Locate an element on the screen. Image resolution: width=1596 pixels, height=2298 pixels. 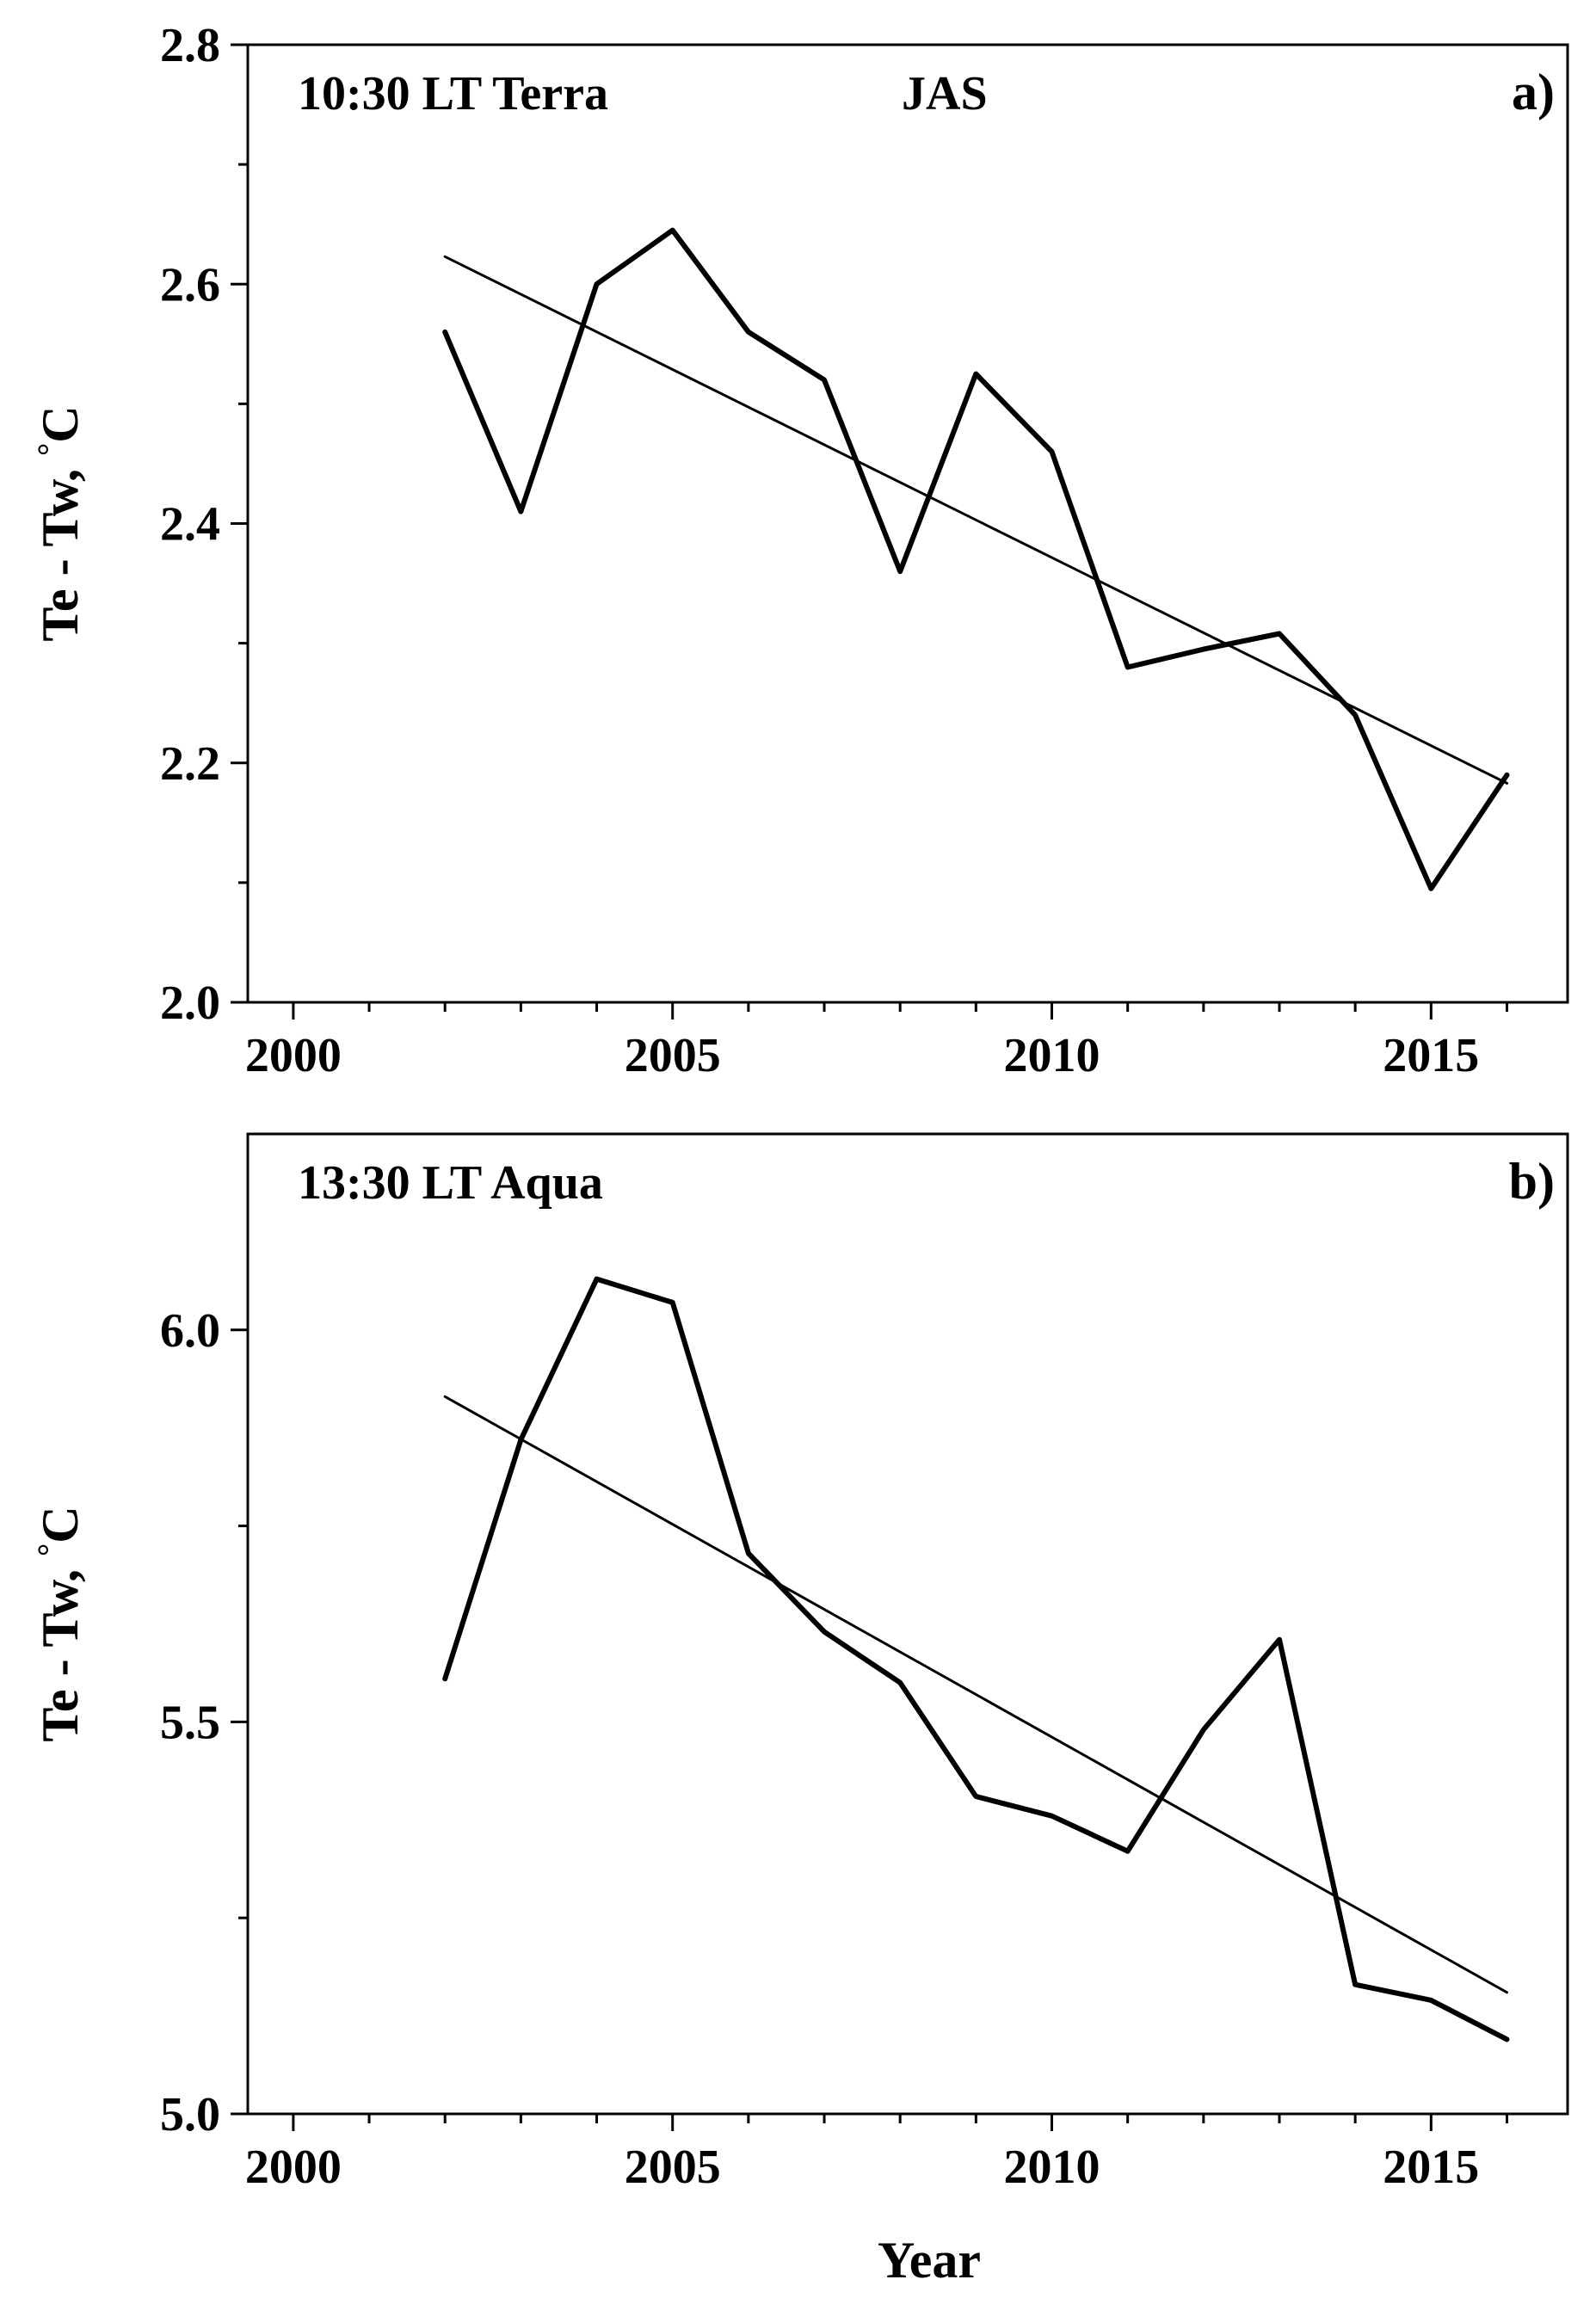
panel-a-data-point-2012 is located at coordinates (1203, 649).